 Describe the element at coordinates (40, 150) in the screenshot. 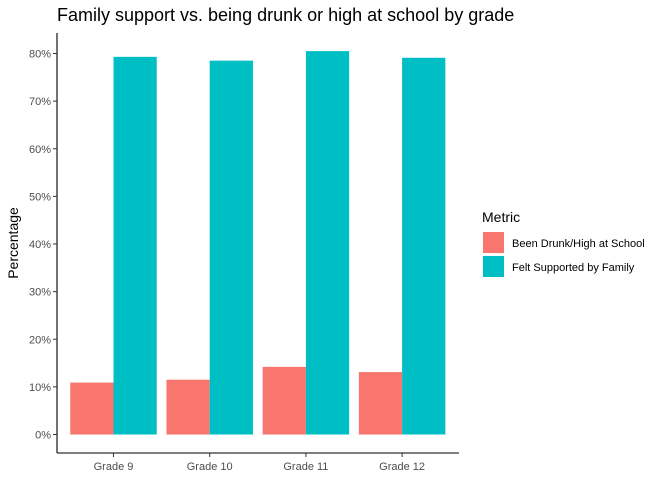

I see `y-tick-label: 60%` at that location.